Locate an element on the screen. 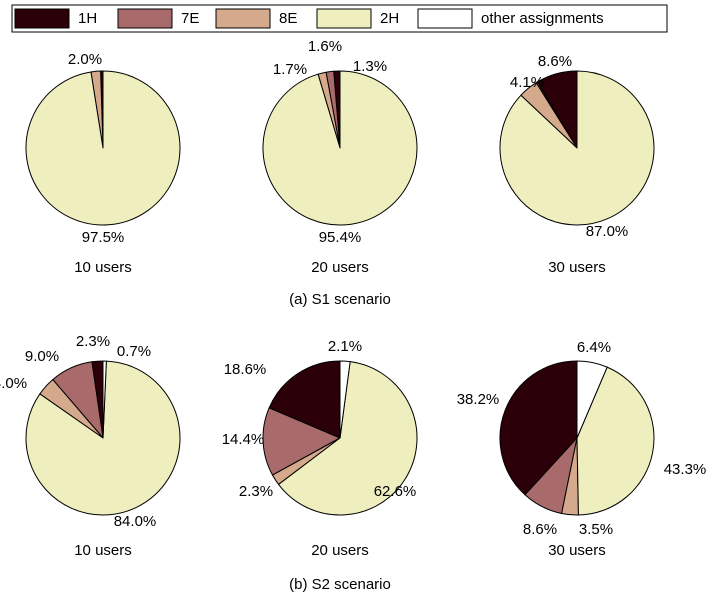 This screenshot has width=724, height=601. legend-label: other assignments is located at coordinates (542, 18).